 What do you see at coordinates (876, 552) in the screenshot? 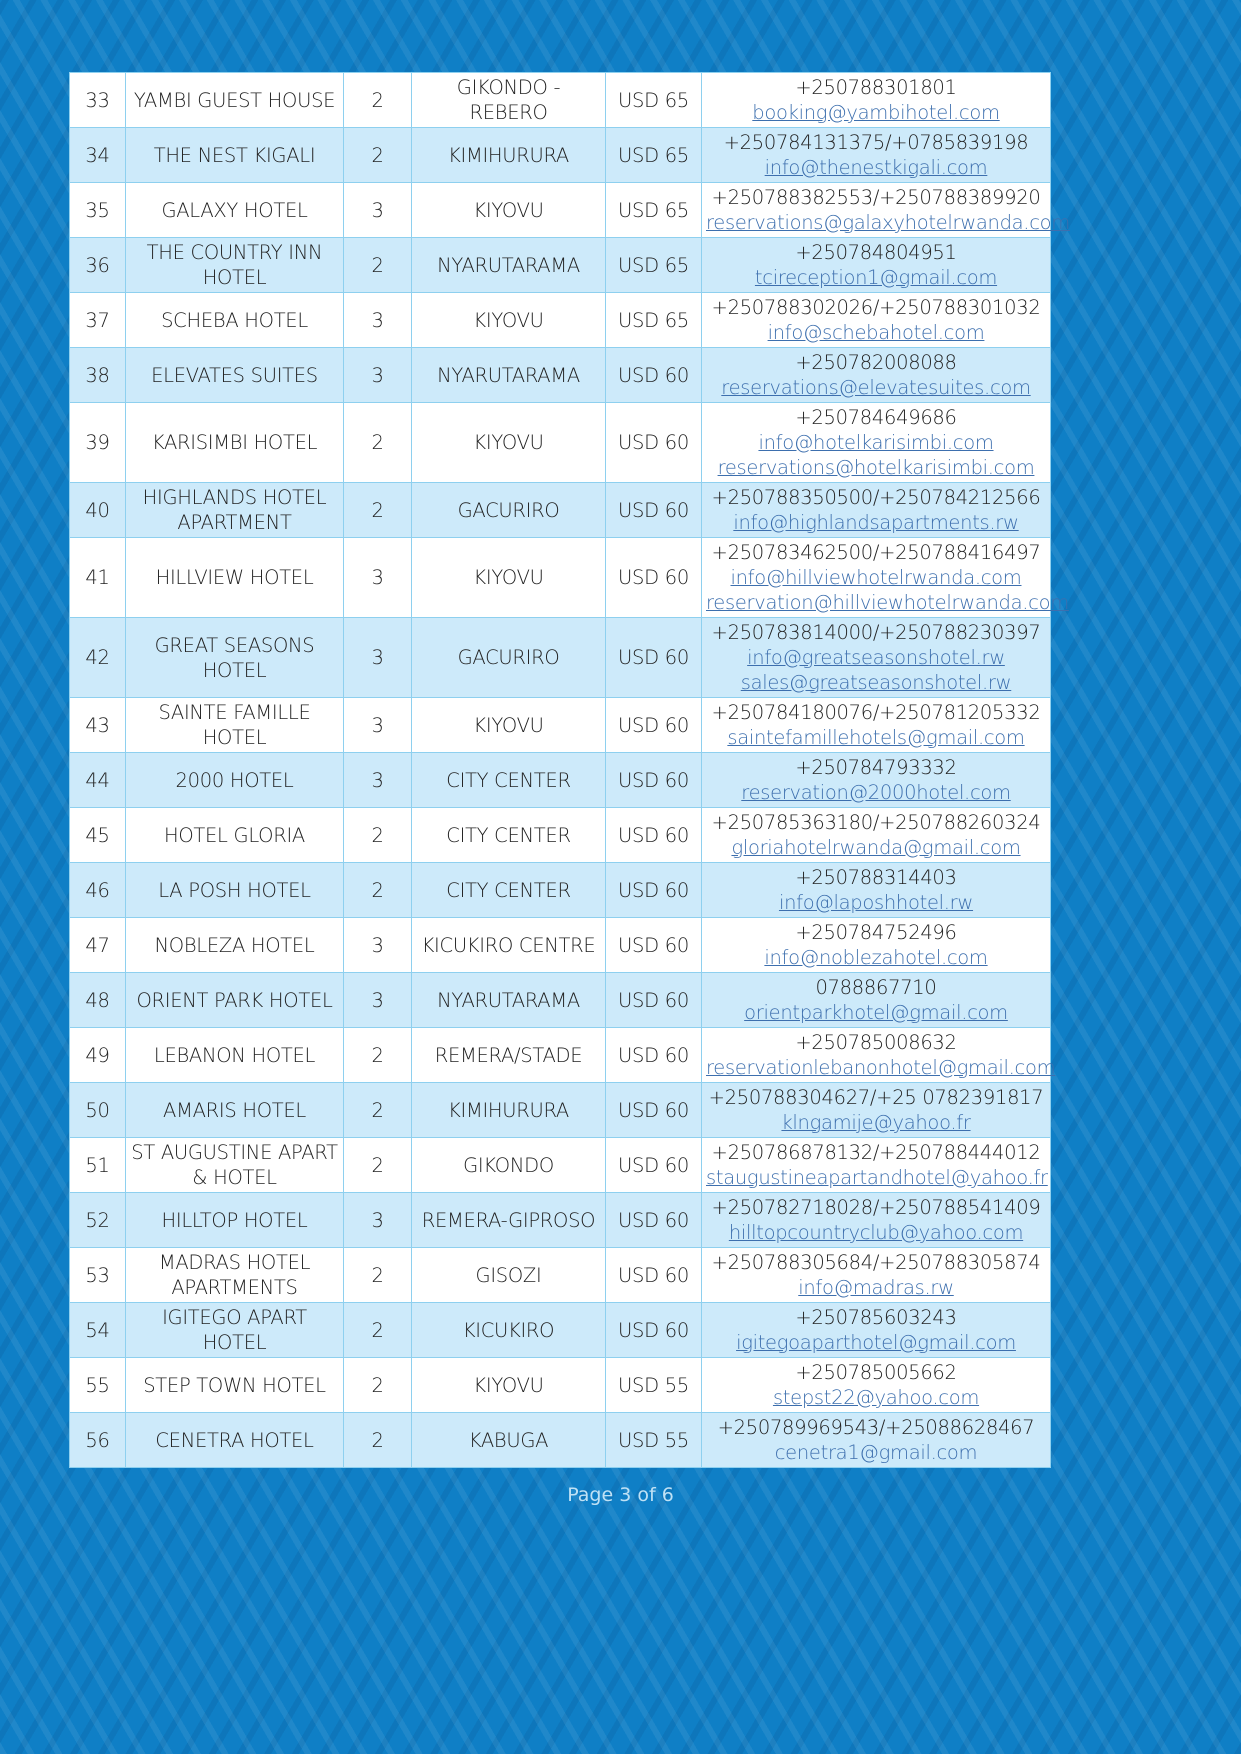
I see `phone-number: +250783462500/+250788416497` at bounding box center [876, 552].